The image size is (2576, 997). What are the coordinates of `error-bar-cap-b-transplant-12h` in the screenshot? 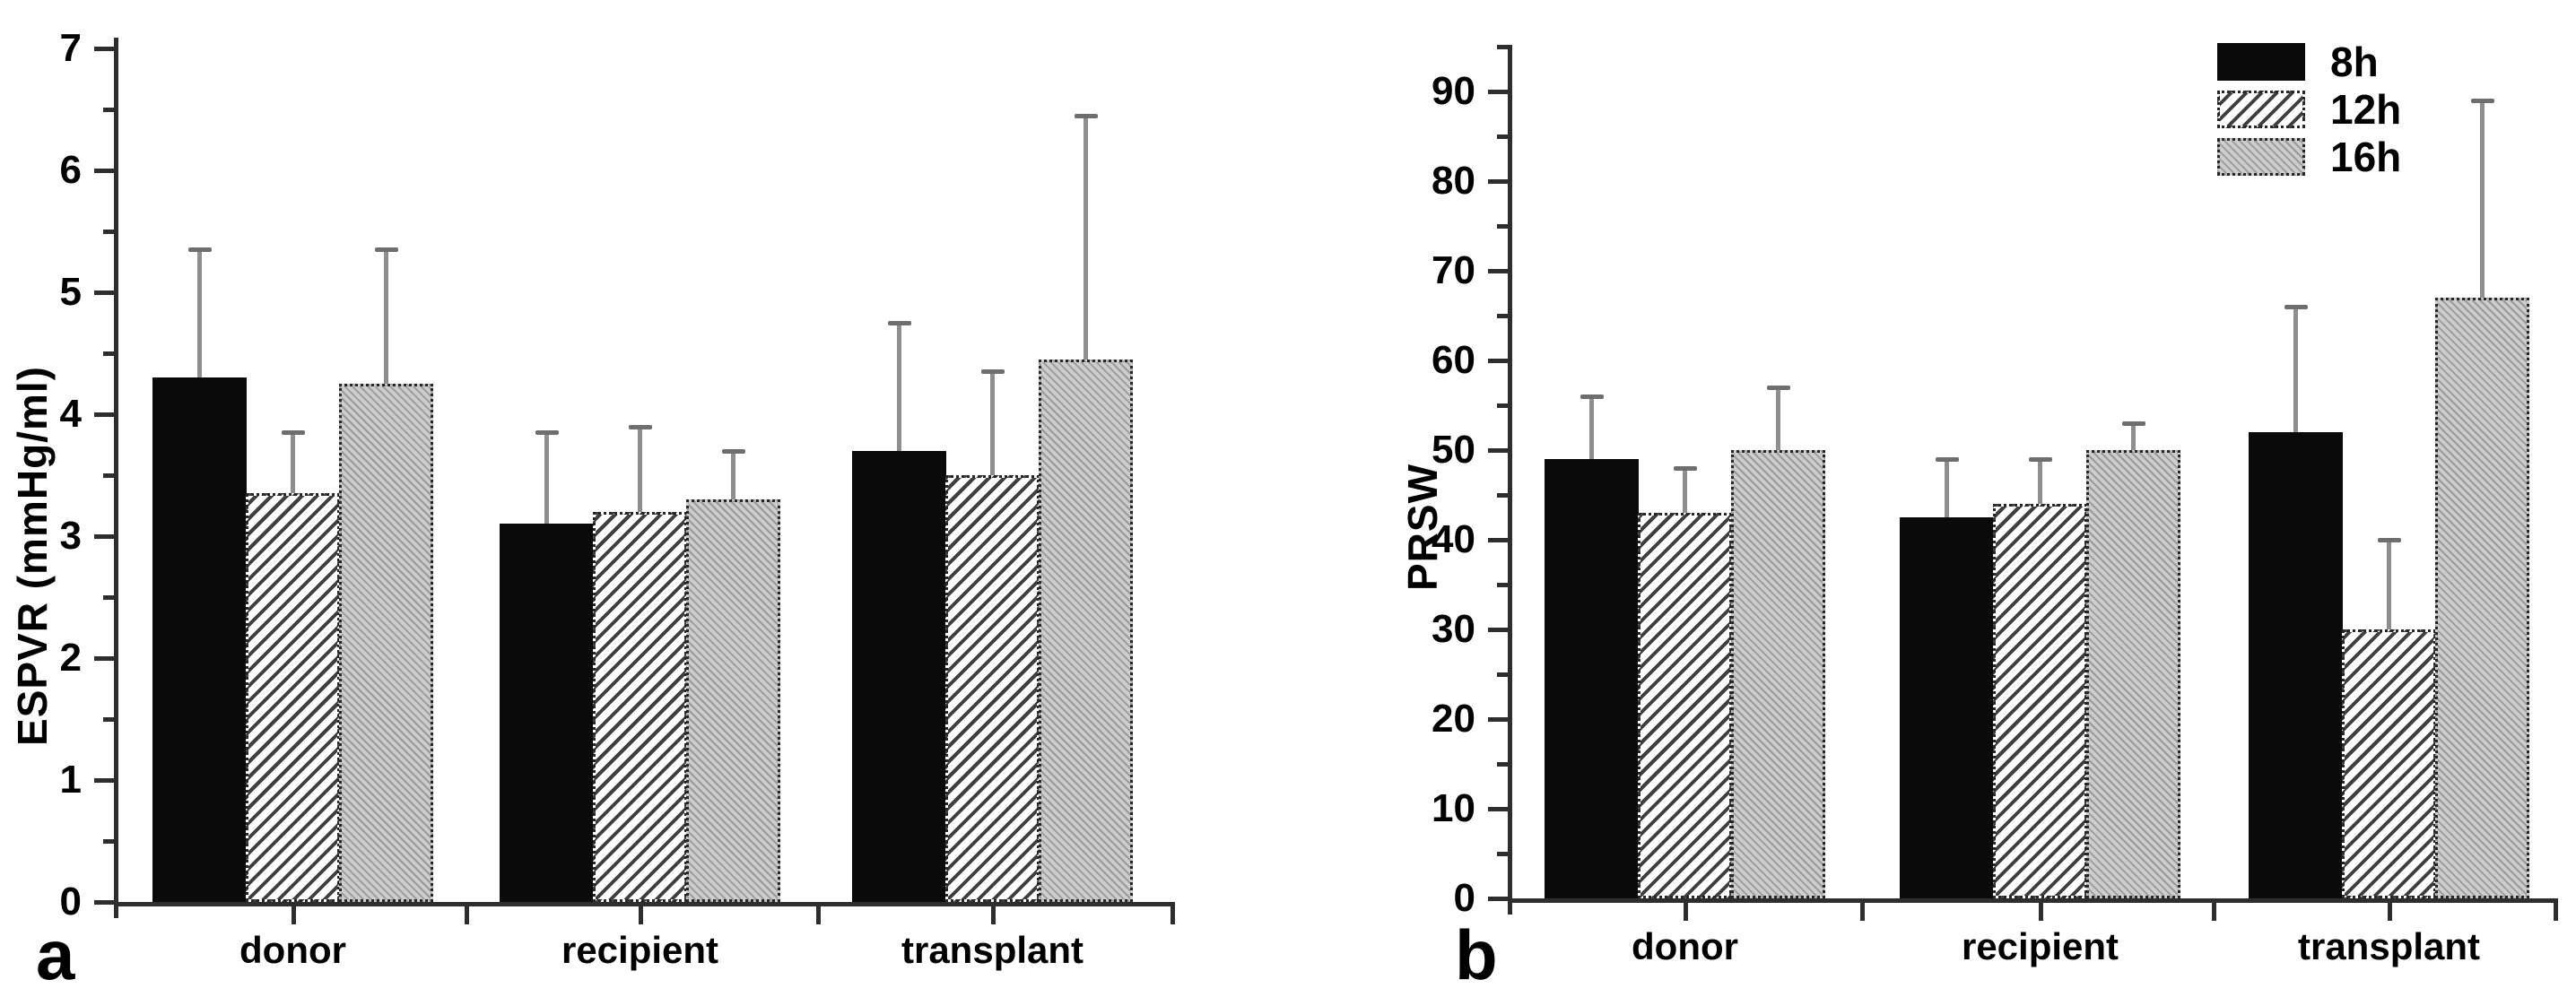 It's located at (2389, 540).